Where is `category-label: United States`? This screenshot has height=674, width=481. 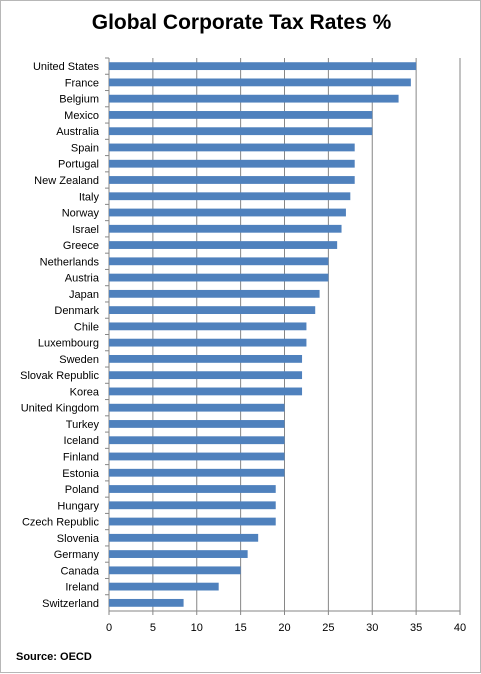 category-label: United States is located at coordinates (66, 67).